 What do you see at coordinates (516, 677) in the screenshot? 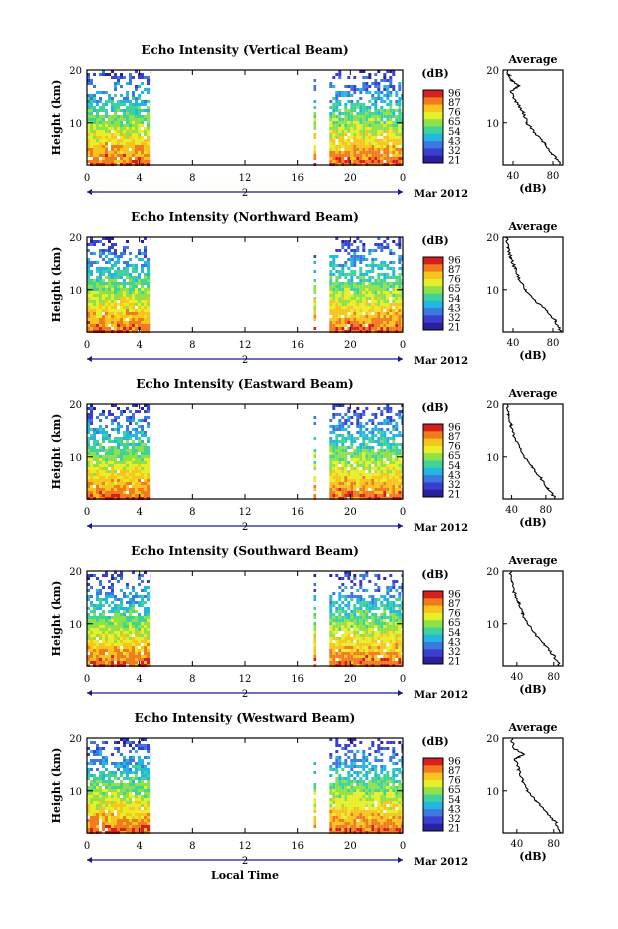
I see `average-x-tick-label: 40` at bounding box center [516, 677].